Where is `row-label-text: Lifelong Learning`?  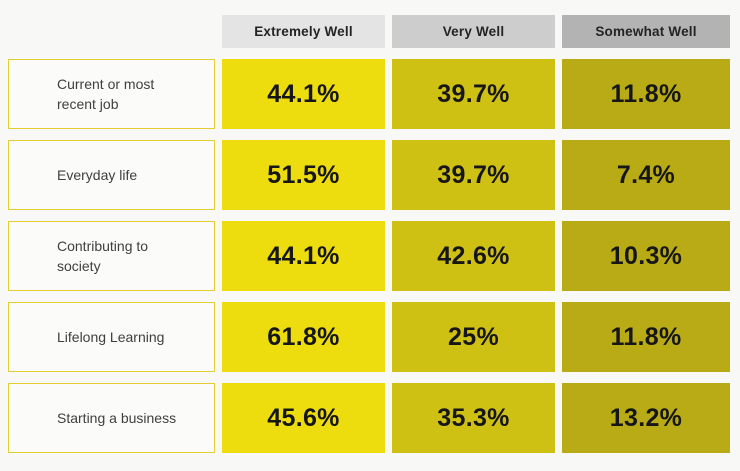
row-label-text: Lifelong Learning is located at coordinates (111, 337).